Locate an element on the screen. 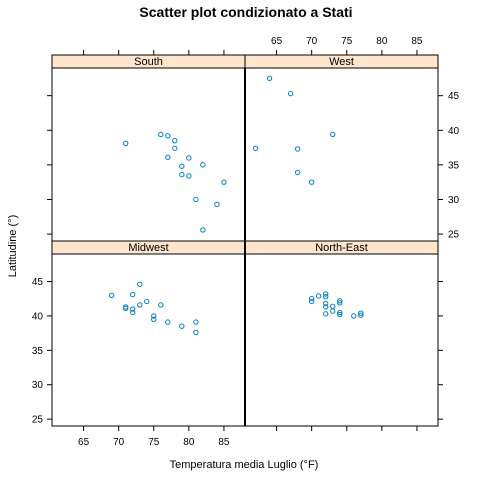 This screenshot has height=480, width=480. x-tick-label: 65 is located at coordinates (84, 442).